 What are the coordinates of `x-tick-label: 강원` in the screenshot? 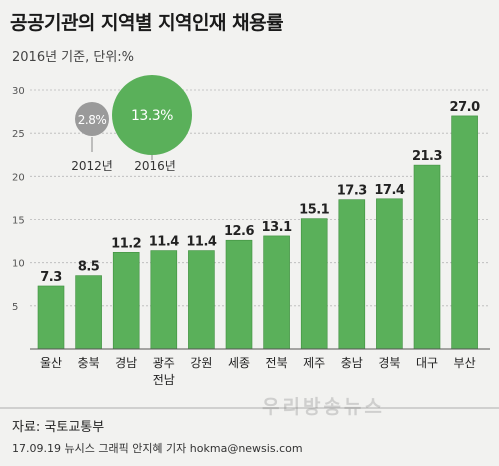 It's located at (201, 363).